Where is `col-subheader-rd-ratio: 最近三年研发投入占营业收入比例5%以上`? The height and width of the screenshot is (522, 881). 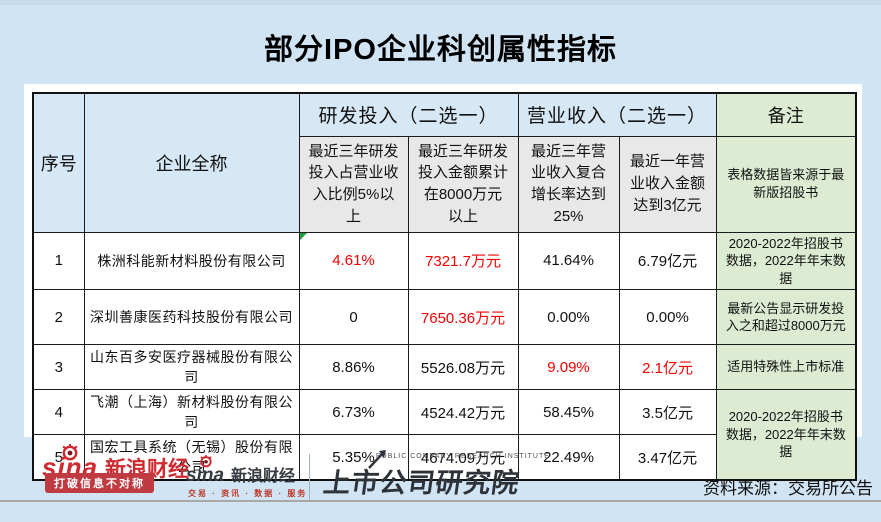 col-subheader-rd-ratio: 最近三年研发投入占营业收入比例5%以上 is located at coordinates (353, 184).